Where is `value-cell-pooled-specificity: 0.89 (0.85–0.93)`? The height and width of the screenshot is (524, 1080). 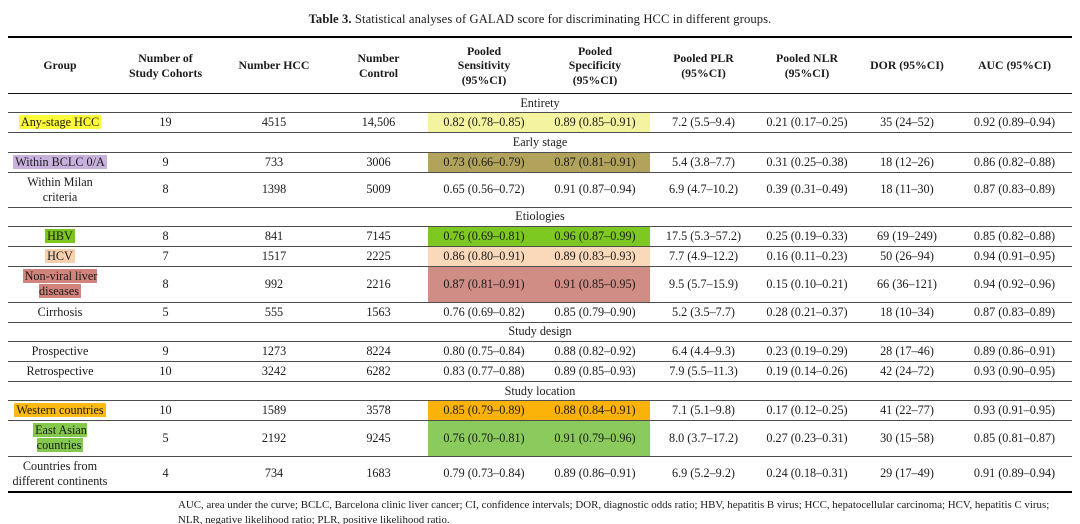
value-cell-pooled-specificity: 0.89 (0.85–0.93) is located at coordinates (595, 372).